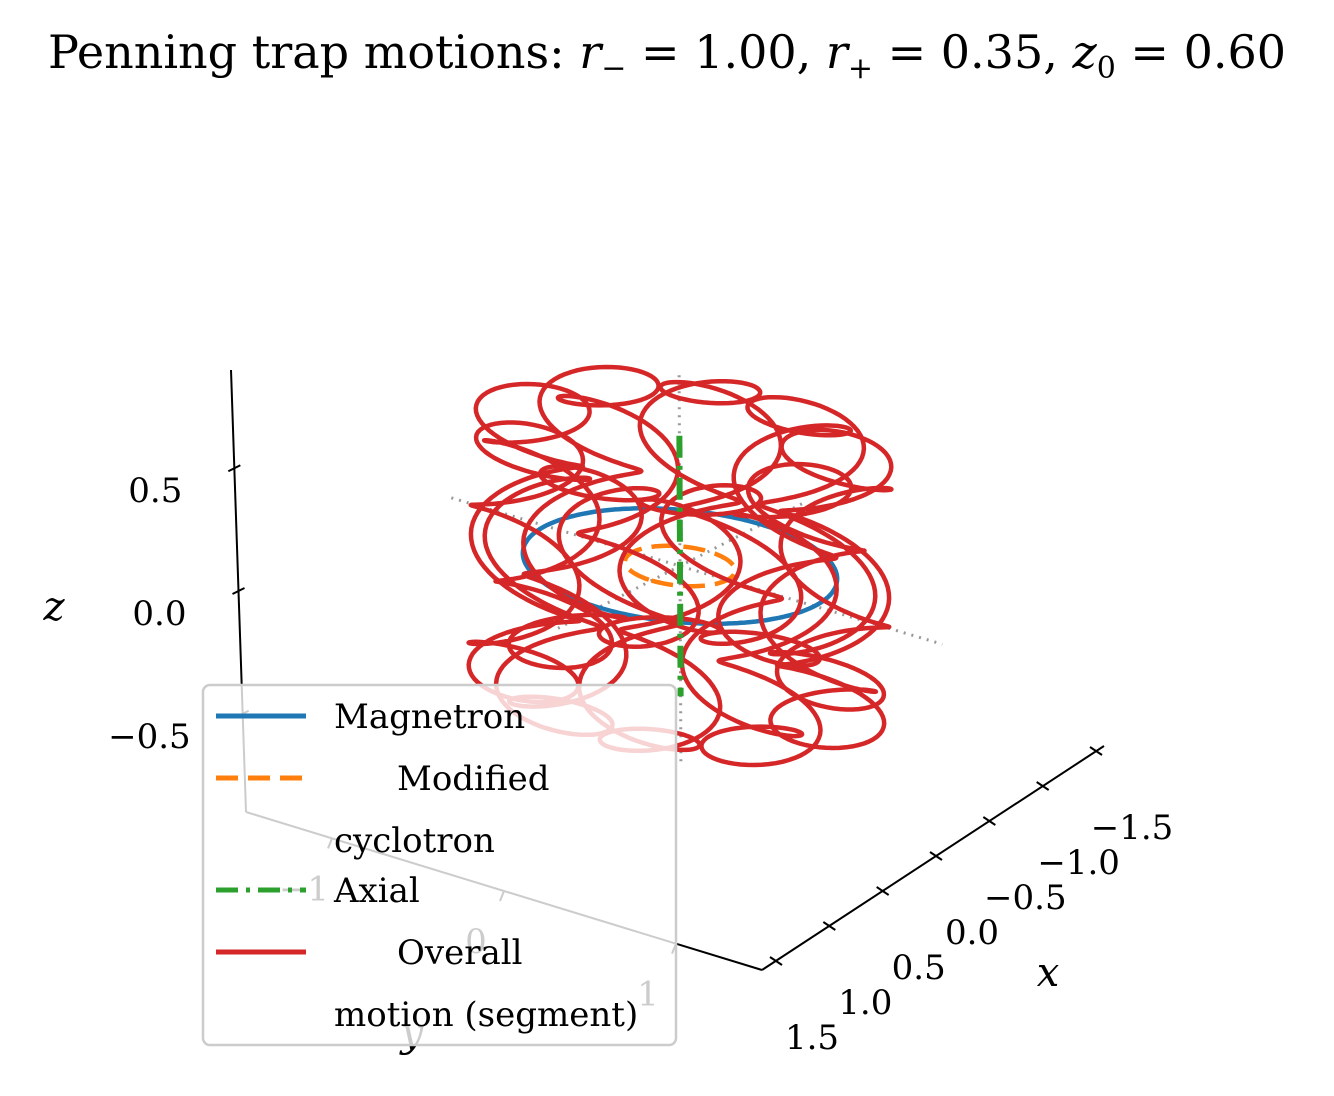 The height and width of the screenshot is (1096, 1334). I want to click on x-ticks: −1.5−1.0−0.50.00.51.01.5, so click(971, 902).